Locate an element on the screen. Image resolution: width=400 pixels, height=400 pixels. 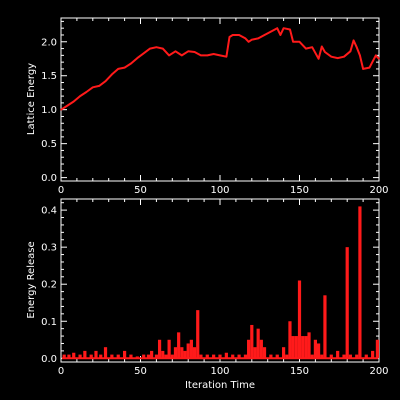
y-tick-label: 0.5 is located at coordinates (49, 144).